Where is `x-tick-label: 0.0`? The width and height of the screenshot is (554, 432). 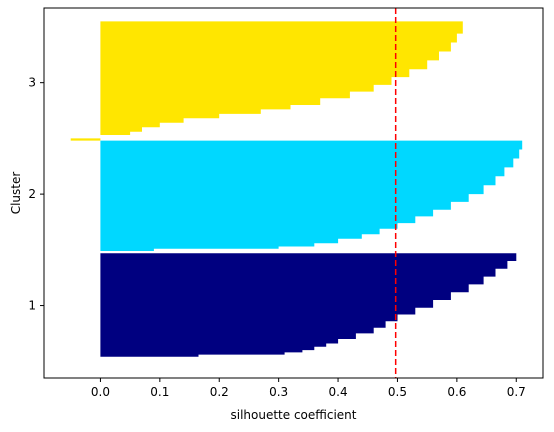
x-tick-label: 0.0 is located at coordinates (100, 392).